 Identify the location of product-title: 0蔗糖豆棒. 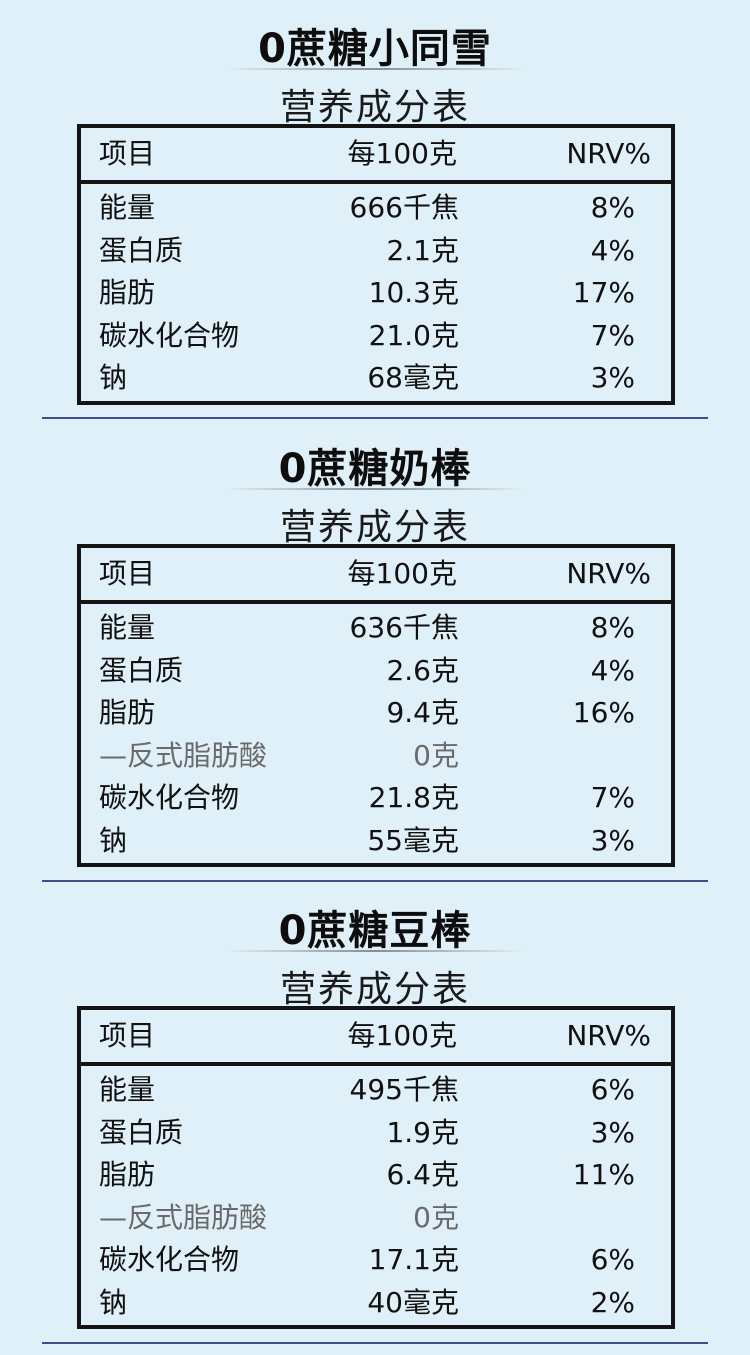
(375, 931).